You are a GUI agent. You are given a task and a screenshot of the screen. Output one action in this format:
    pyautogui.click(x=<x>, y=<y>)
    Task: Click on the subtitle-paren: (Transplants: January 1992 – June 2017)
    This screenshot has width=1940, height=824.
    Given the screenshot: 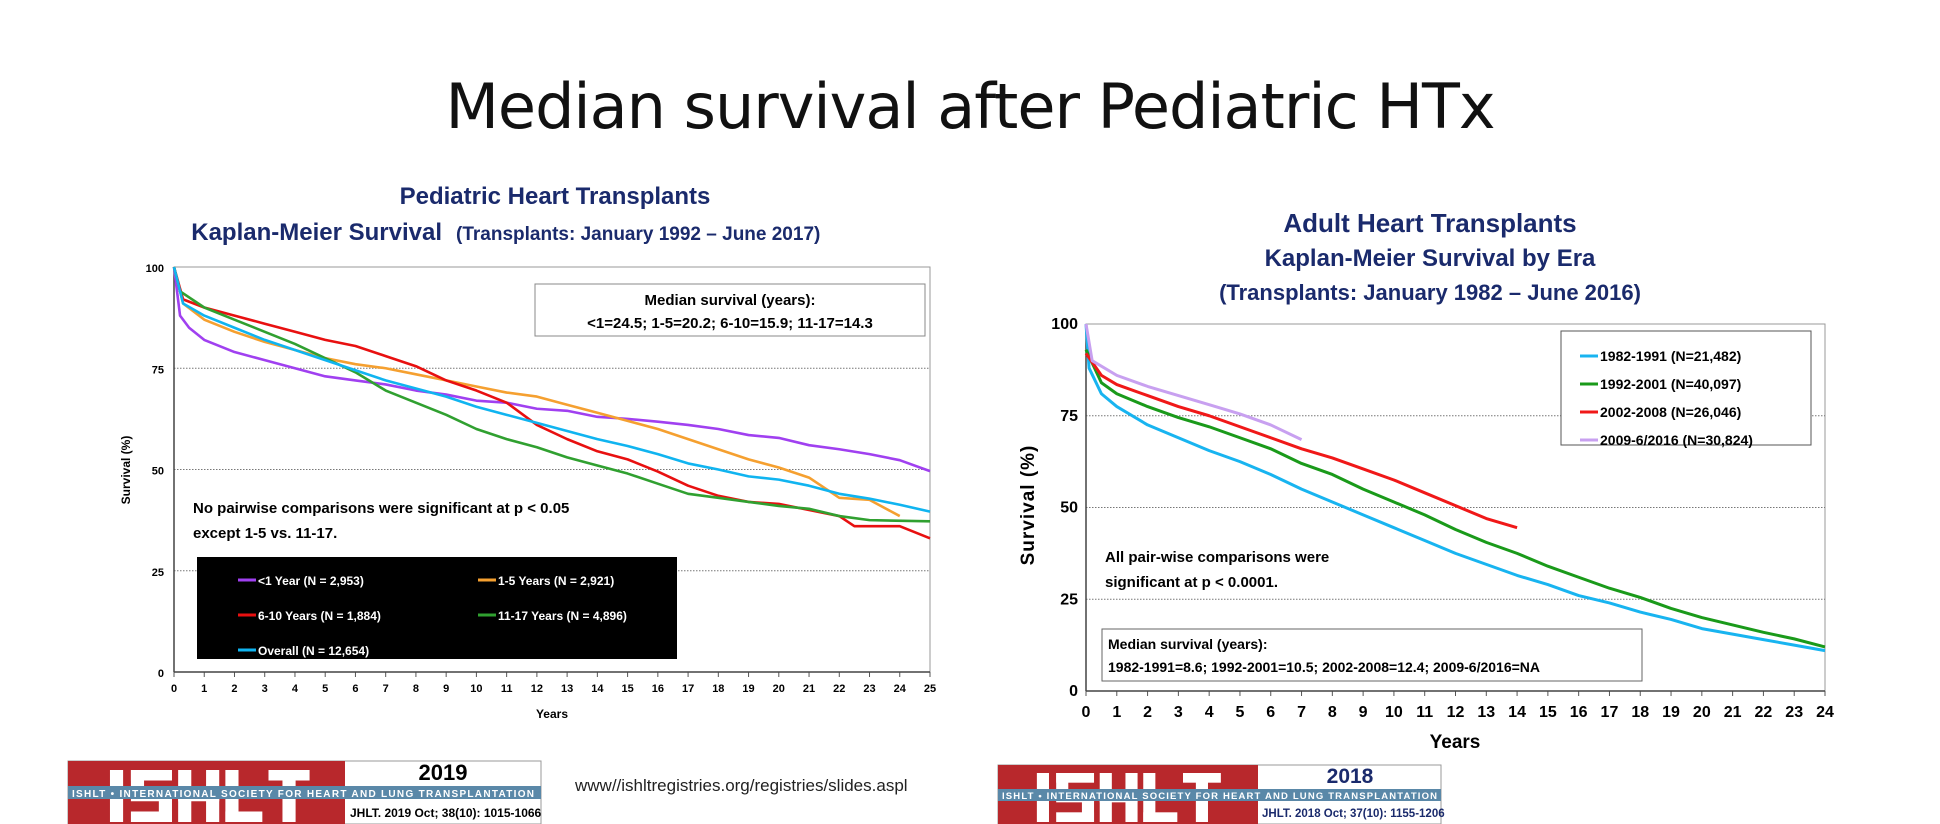 What is the action you would take?
    pyautogui.click(x=638, y=234)
    